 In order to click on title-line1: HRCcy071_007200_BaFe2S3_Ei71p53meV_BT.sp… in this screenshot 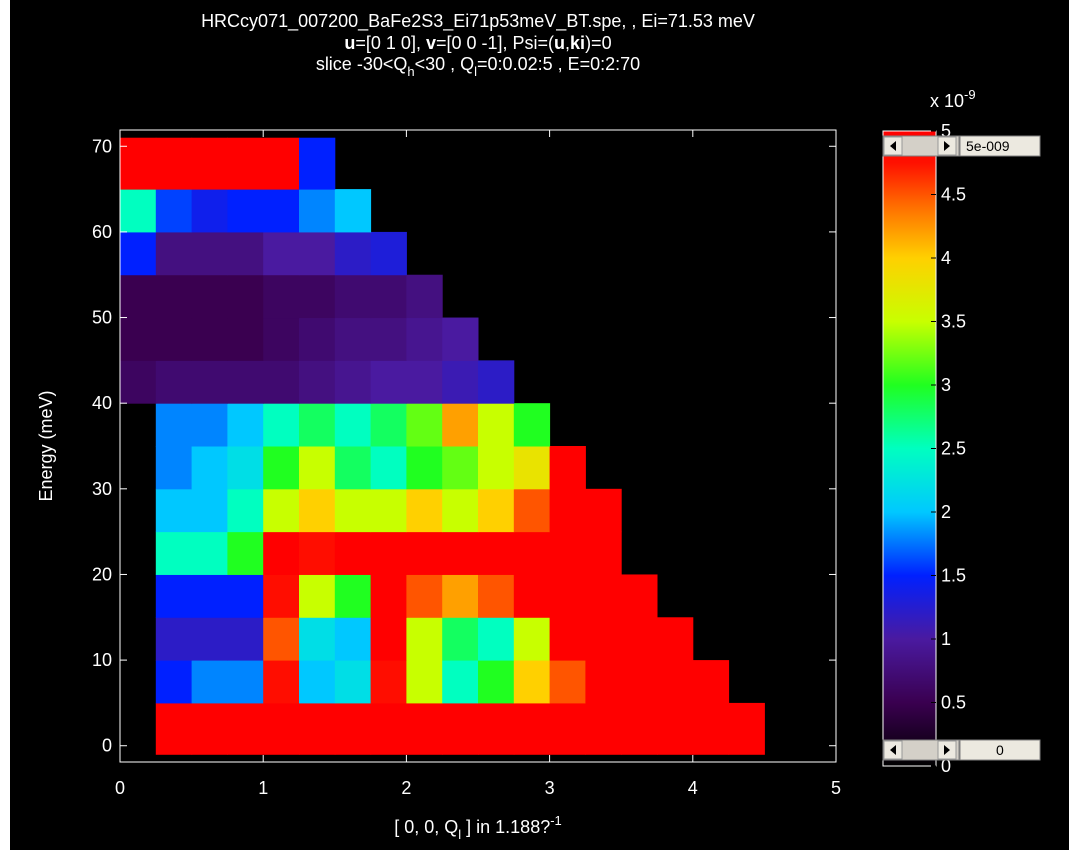, I will do `click(478, 21)`.